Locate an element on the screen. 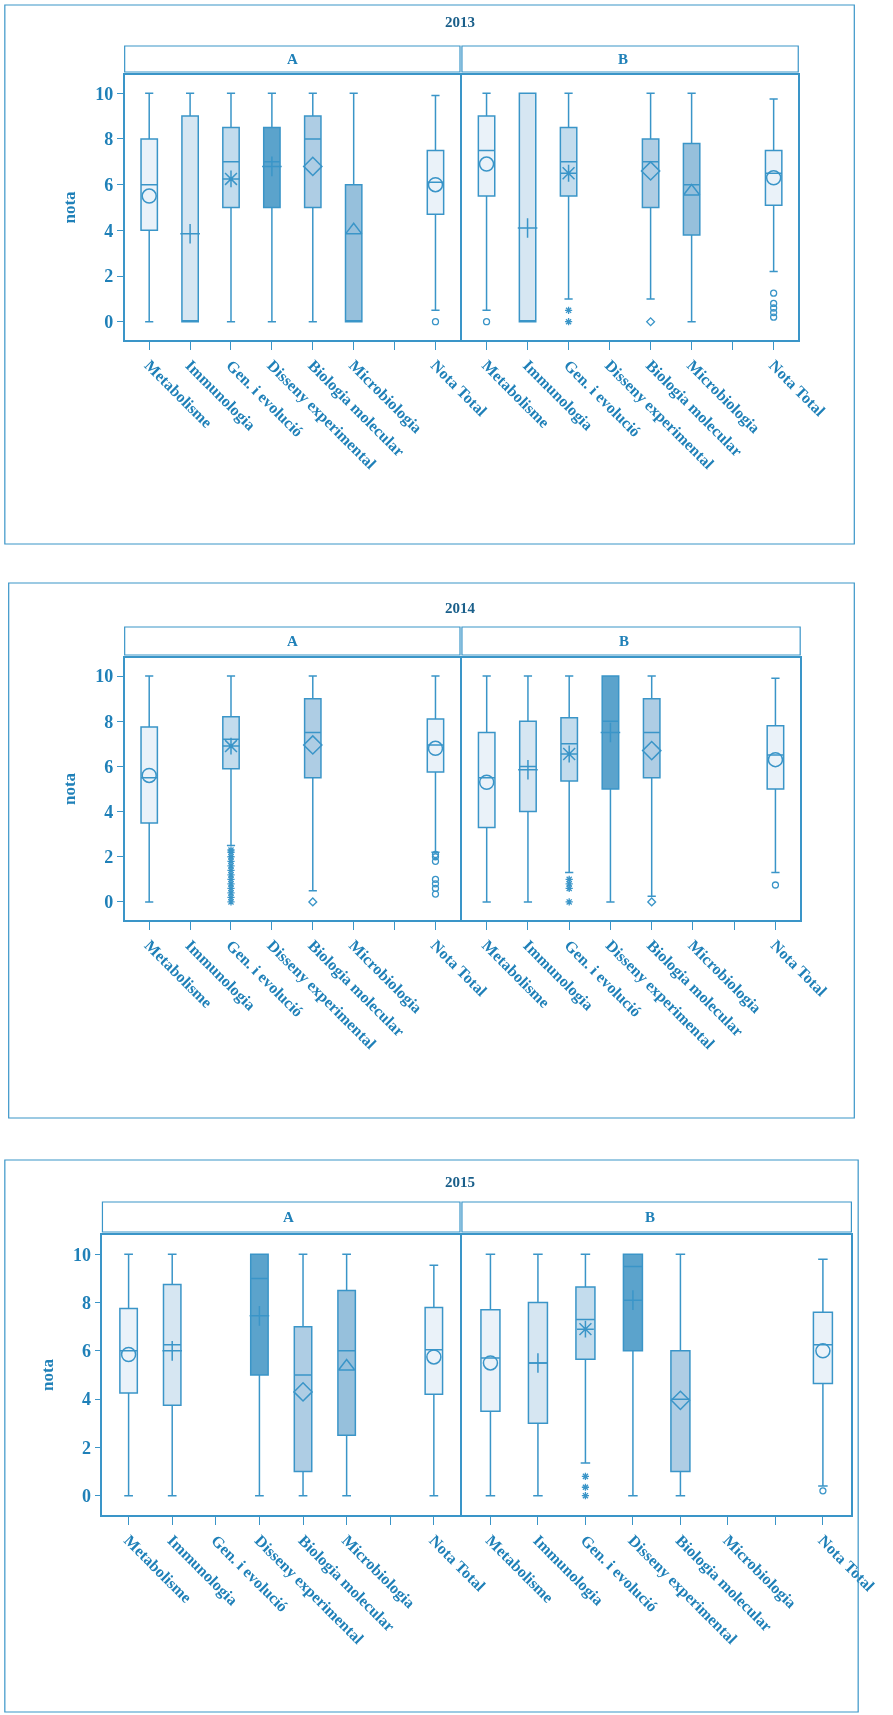 This screenshot has width=893, height=1715. chart-title: 2013 is located at coordinates (460, 22).